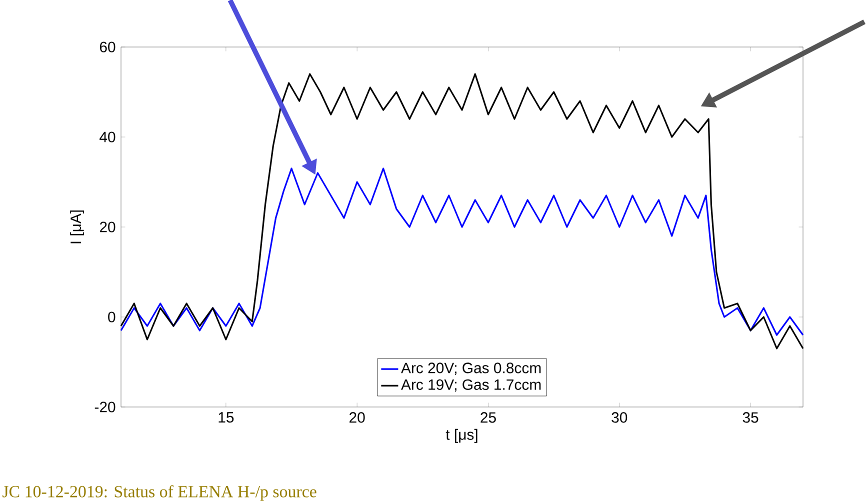 Image resolution: width=866 pixels, height=504 pixels. What do you see at coordinates (357, 417) in the screenshot?
I see `x-tick-label: 20` at bounding box center [357, 417].